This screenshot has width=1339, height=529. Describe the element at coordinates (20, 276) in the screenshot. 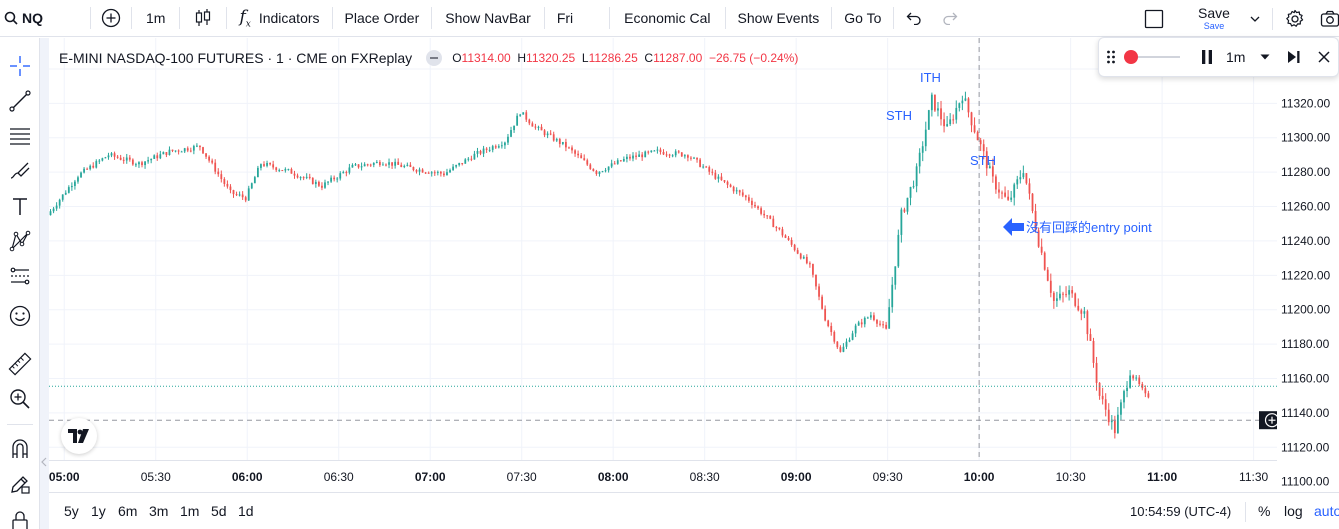

I see `prediction-tool` at that location.